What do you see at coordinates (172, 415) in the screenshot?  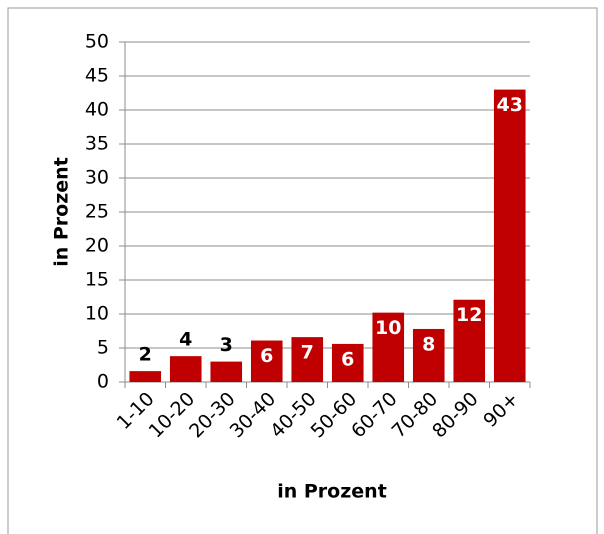 I see `x-tick-label: 10-20` at bounding box center [172, 415].